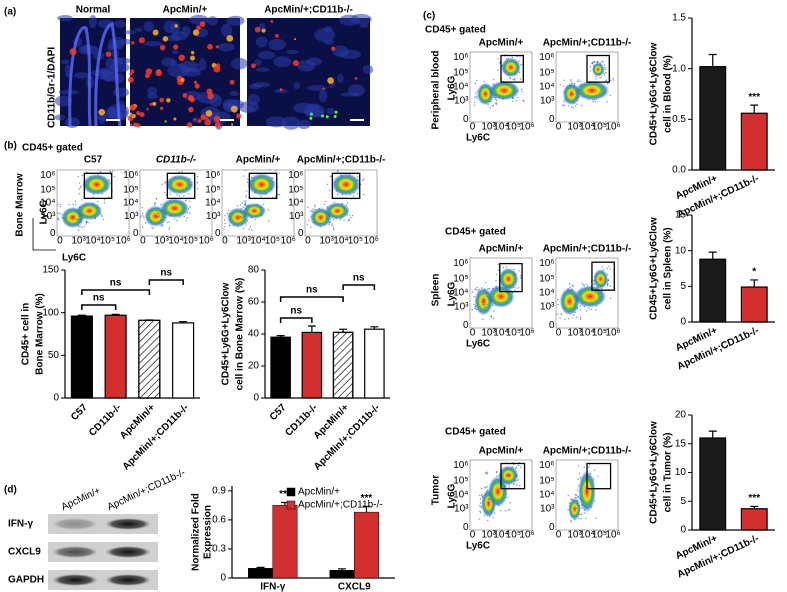 This screenshot has height=592, width=787. Describe the element at coordinates (24, 552) in the screenshot. I see `protein-label: CXCL9` at that location.